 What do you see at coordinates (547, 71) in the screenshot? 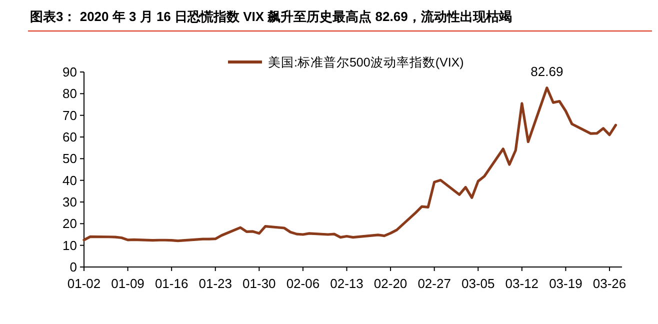
I see `annotation: 82.69` at bounding box center [547, 71].